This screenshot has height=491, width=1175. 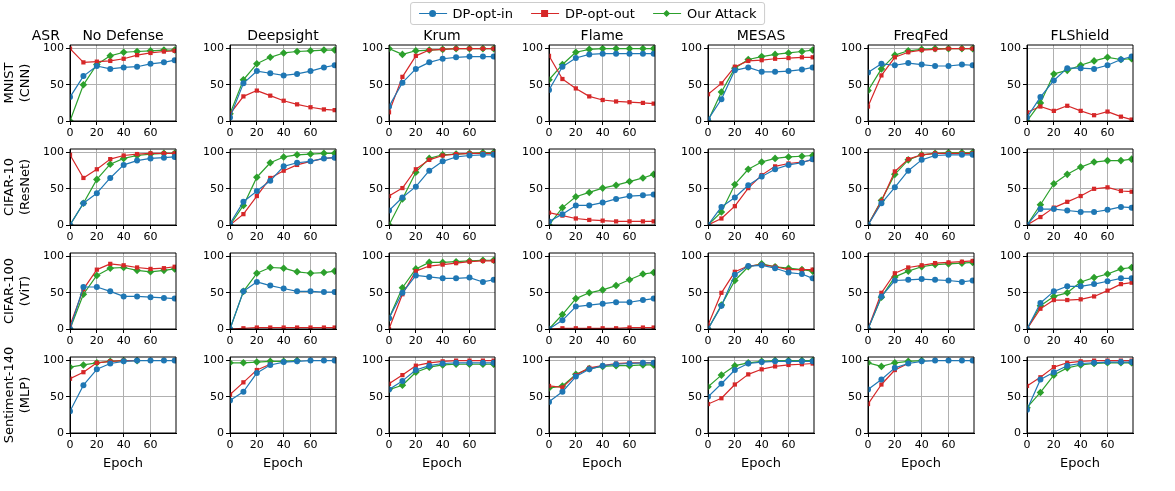 What do you see at coordinates (1080, 34) in the screenshot?
I see `chart-title: FLShield` at bounding box center [1080, 34].